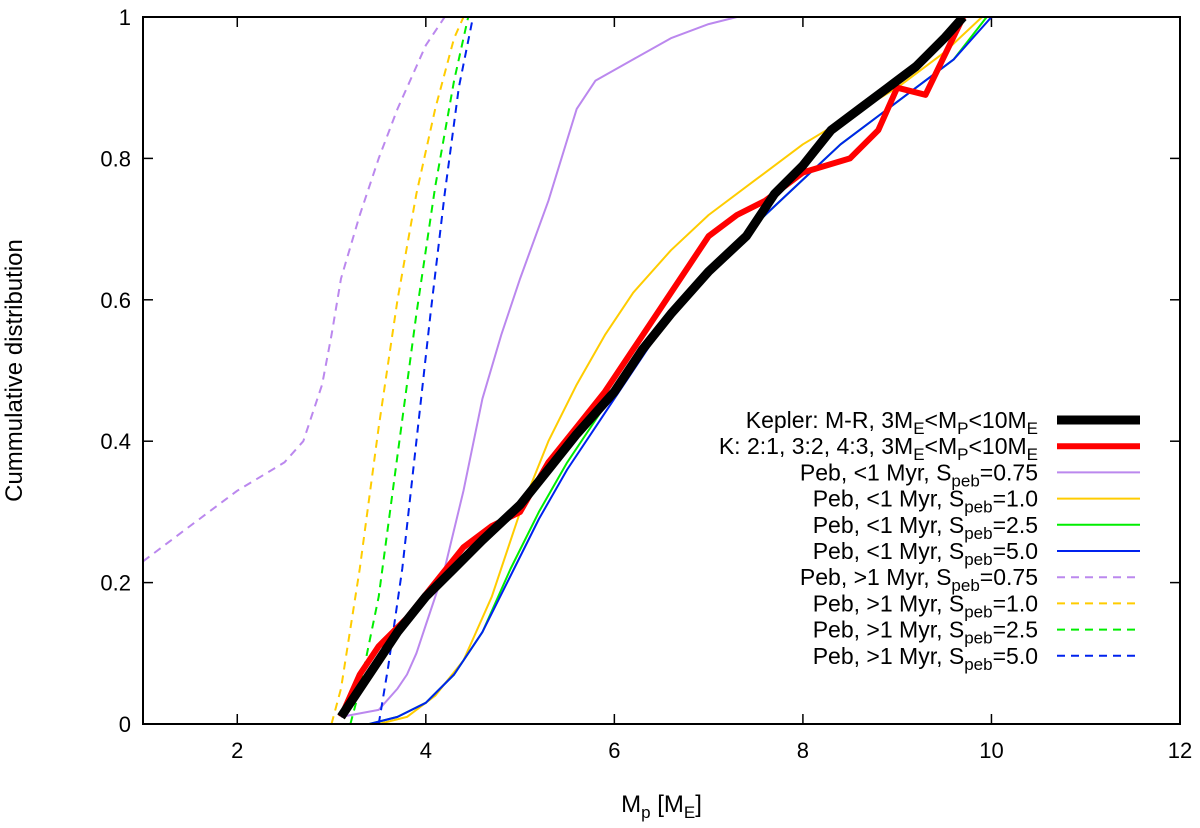  What do you see at coordinates (115, 441) in the screenshot?
I see `y-tick-label: 0.4` at bounding box center [115, 441].